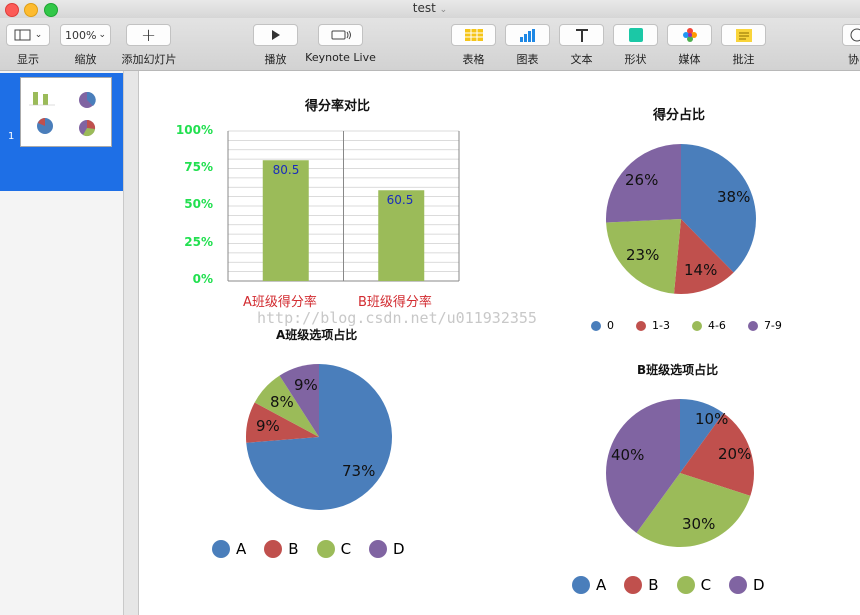 The width and height of the screenshot is (860, 615). Describe the element at coordinates (343, 206) in the screenshot. I see `bar-chart` at that location.